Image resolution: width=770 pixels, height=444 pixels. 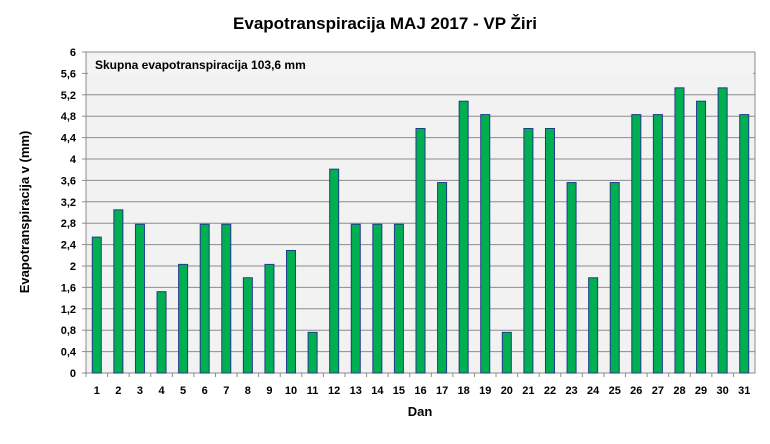 What do you see at coordinates (73, 374) in the screenshot?
I see `y-tick-label: 0` at bounding box center [73, 374].